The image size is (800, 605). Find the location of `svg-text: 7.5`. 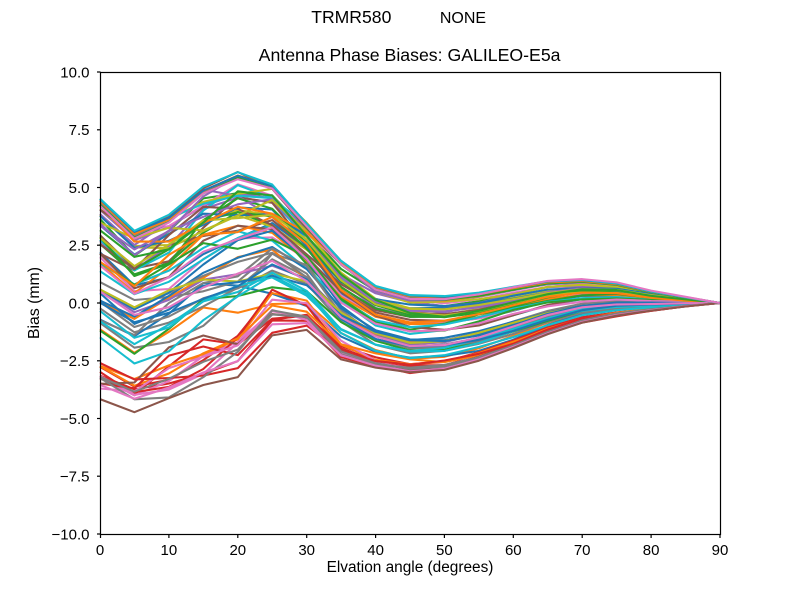

svg-text: 7.5 is located at coordinates (79, 130).